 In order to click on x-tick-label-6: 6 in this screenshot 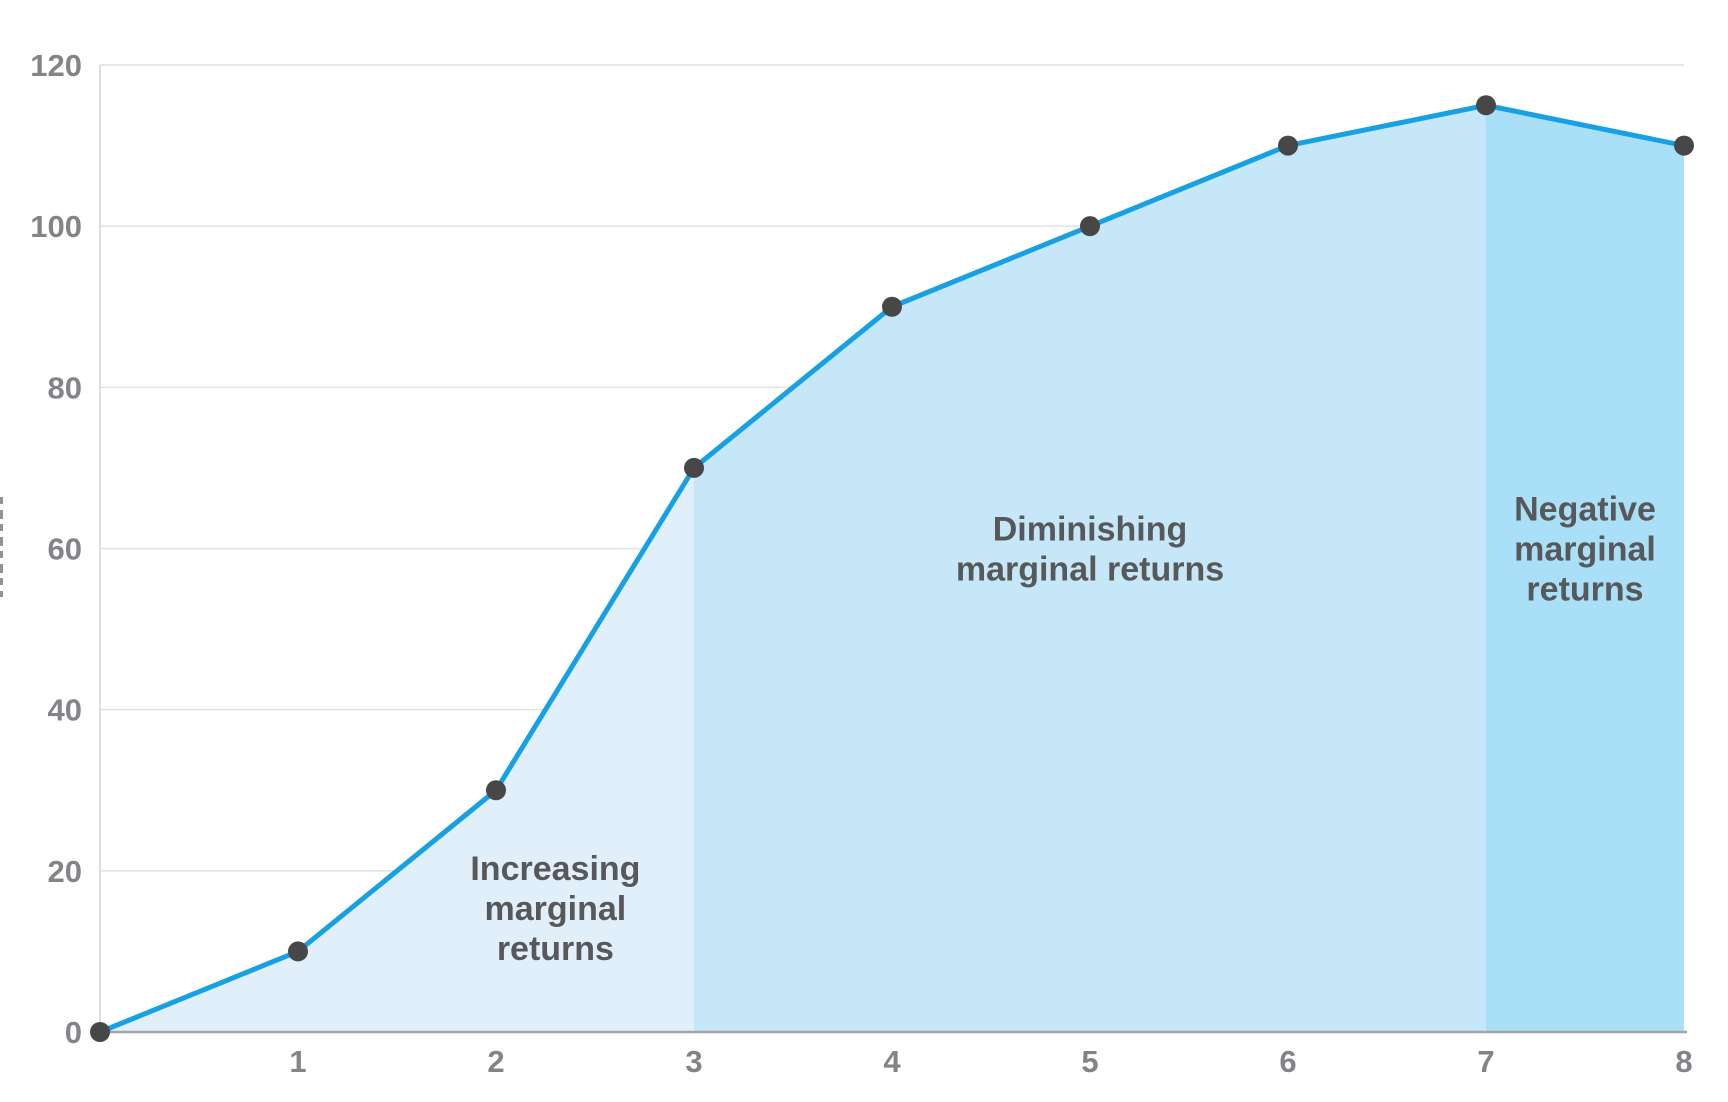, I will do `click(1287, 1061)`.